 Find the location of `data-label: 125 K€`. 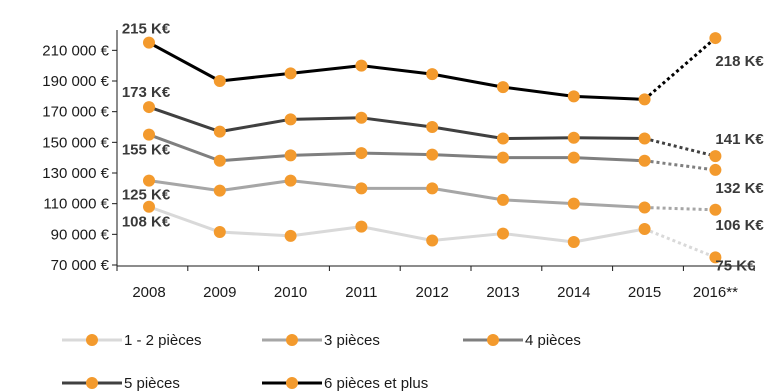

data-label: 125 K€ is located at coordinates (146, 195).